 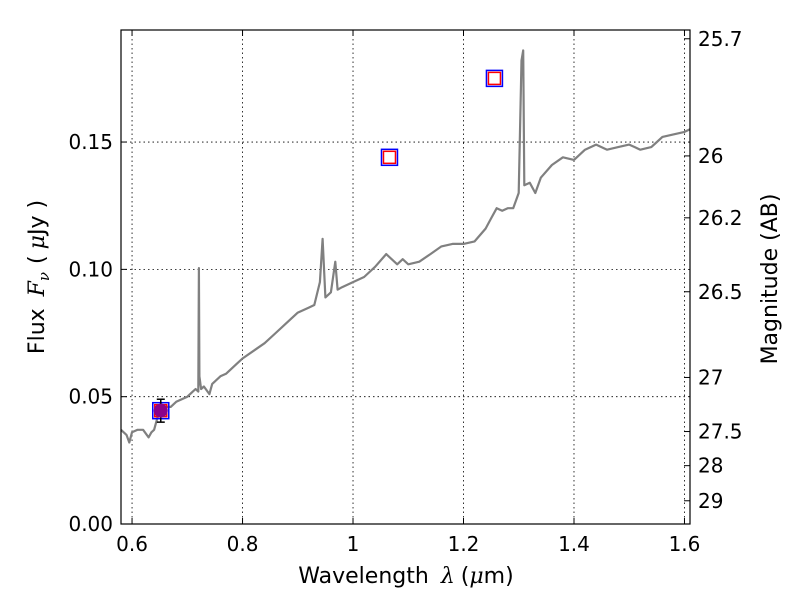 What do you see at coordinates (90, 269) in the screenshot?
I see `y-tick-label: 0.10` at bounding box center [90, 269].